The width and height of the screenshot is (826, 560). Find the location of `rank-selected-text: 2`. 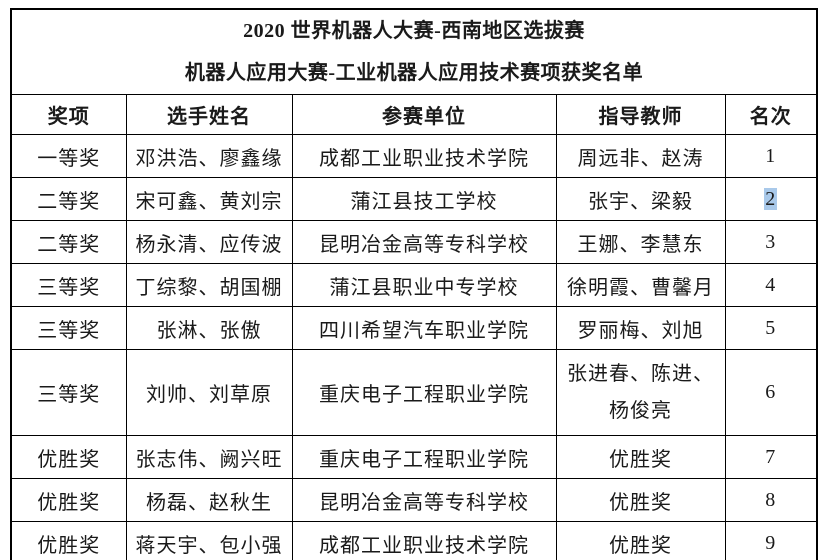

rank-selected-text: 2 is located at coordinates (771, 198).